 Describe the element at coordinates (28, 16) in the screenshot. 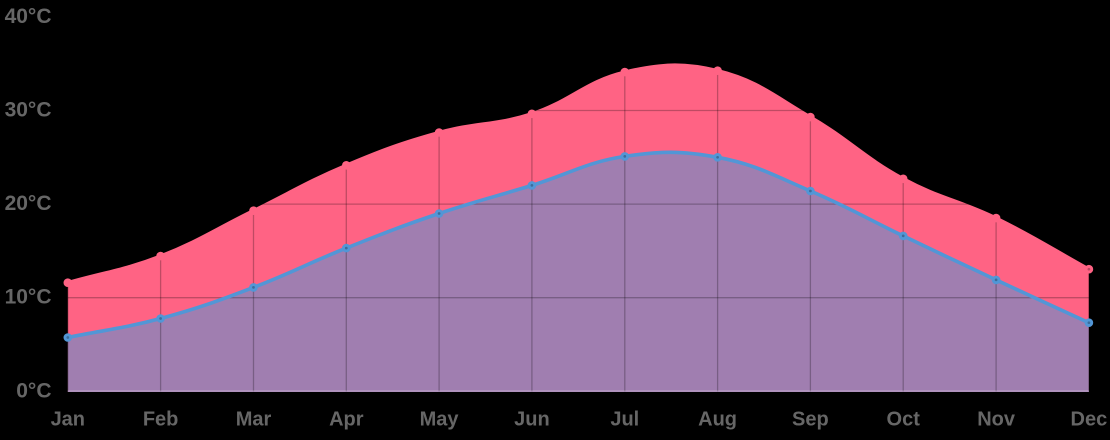

I see `svg-text: 40°C` at that location.